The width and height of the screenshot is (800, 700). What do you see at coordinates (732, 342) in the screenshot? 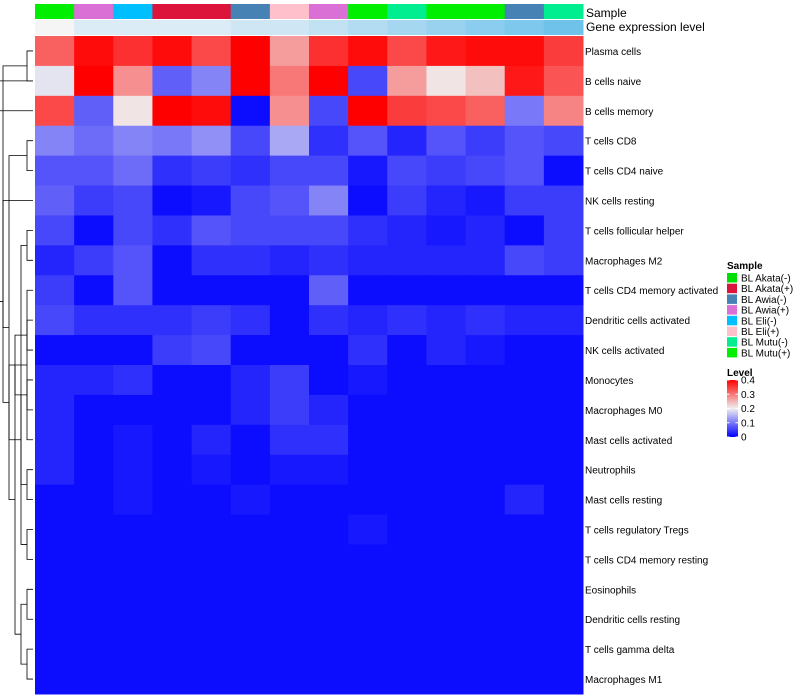
I see `legend-sample-swatch` at bounding box center [732, 342].